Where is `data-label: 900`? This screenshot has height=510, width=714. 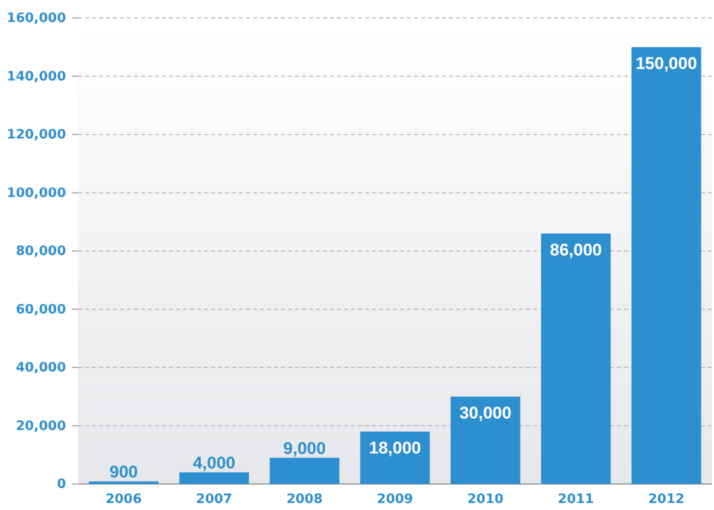
data-label: 900 is located at coordinates (123, 472).